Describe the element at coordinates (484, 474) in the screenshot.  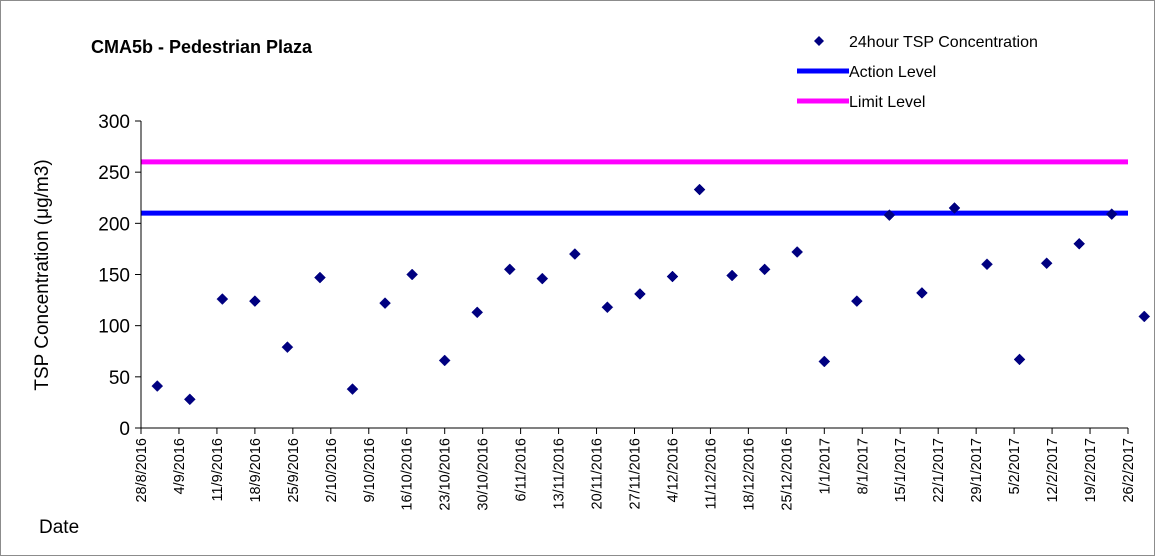
I see `x-tick-label: 30/10/2016` at that location.